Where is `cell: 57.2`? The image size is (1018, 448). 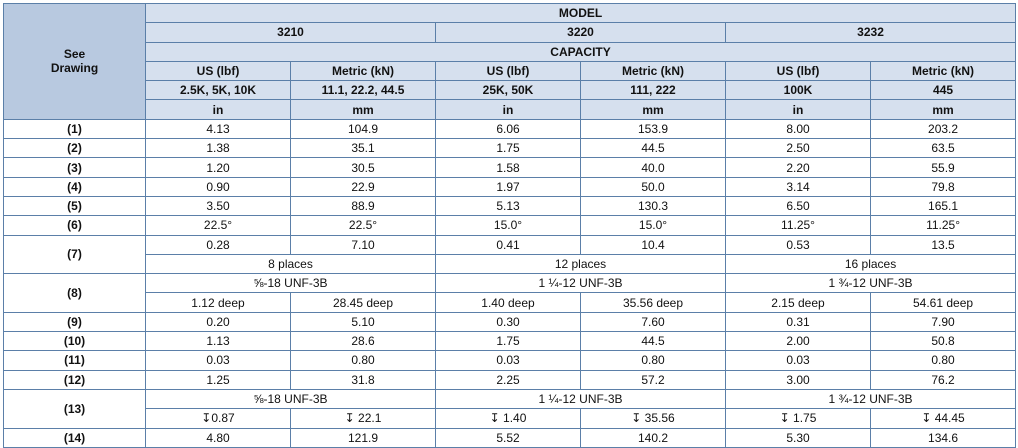
cell: 57.2 is located at coordinates (653, 379).